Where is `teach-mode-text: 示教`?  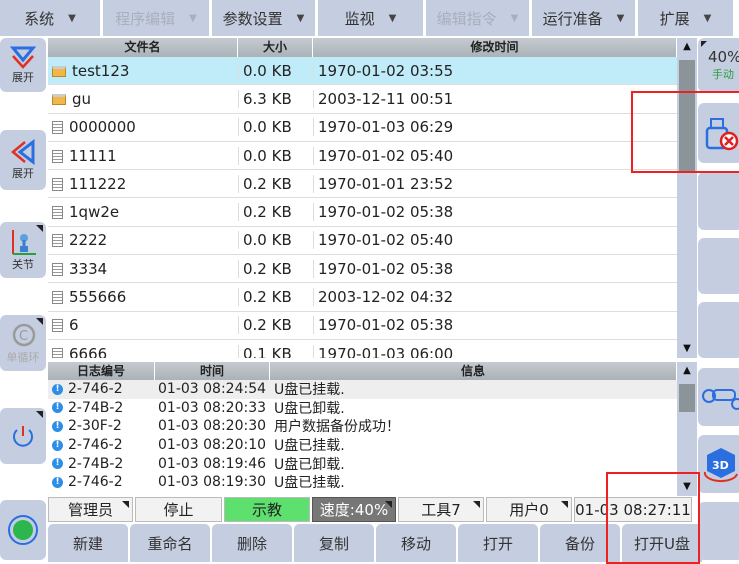 teach-mode-text: 示教 is located at coordinates (267, 509).